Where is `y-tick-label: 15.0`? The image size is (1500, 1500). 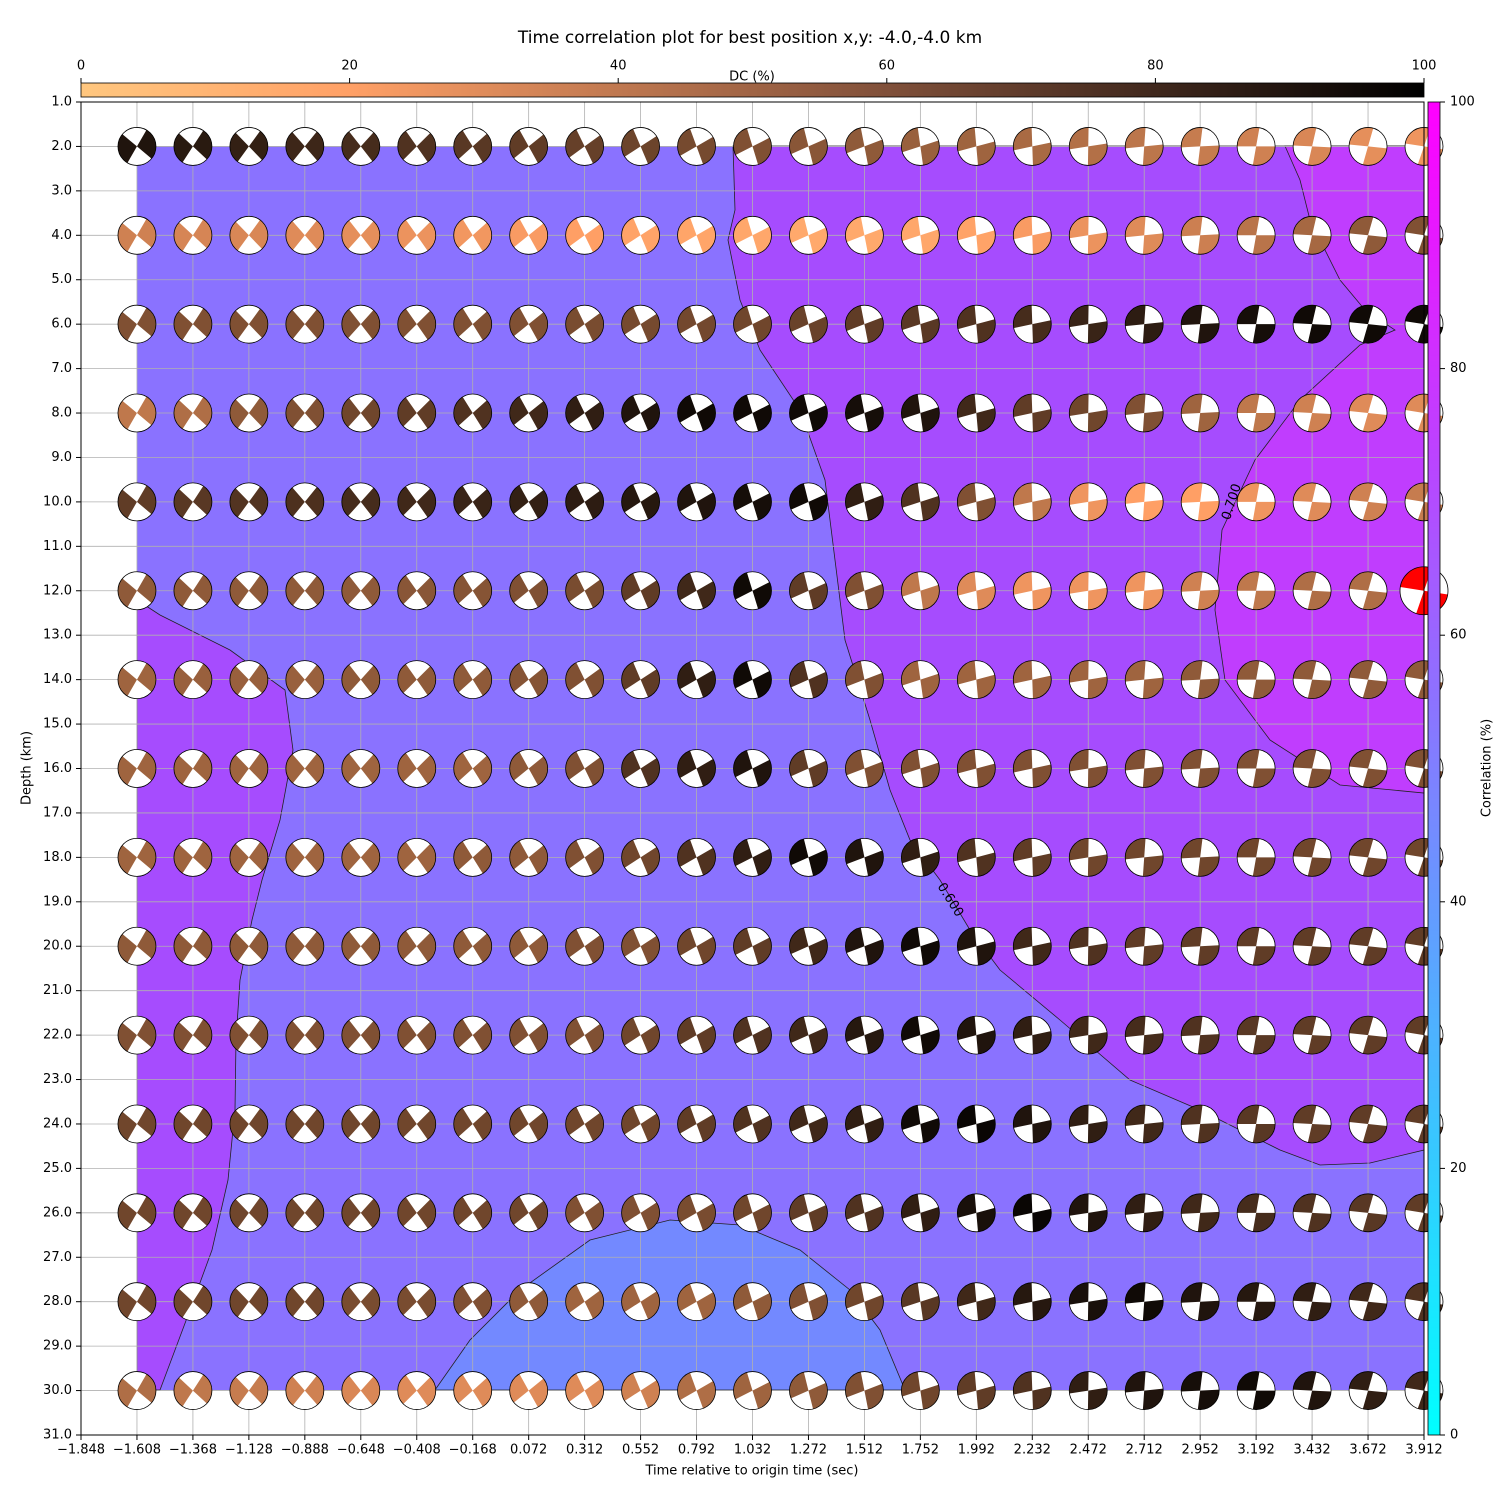 y-tick-label: 15.0 is located at coordinates (57, 724).